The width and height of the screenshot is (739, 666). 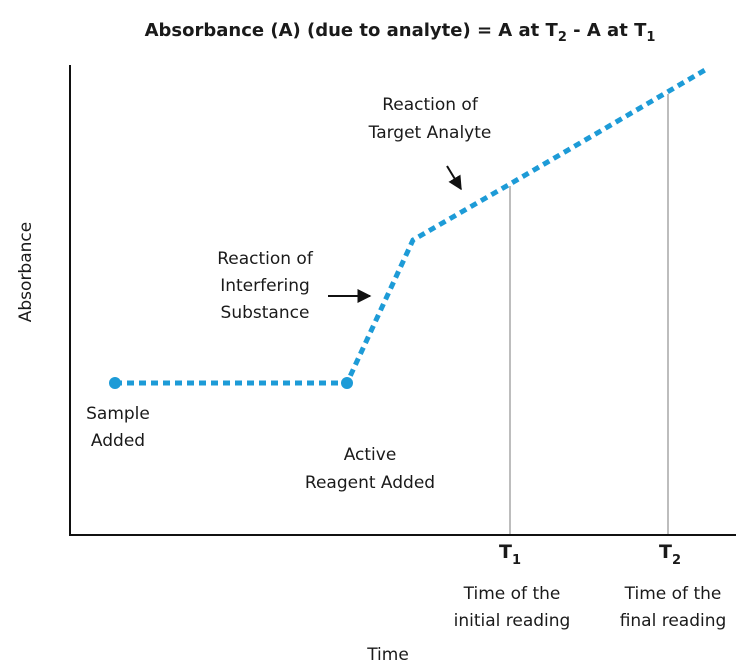 What do you see at coordinates (370, 483) in the screenshot?
I see `annotation: Reagent Added` at bounding box center [370, 483].